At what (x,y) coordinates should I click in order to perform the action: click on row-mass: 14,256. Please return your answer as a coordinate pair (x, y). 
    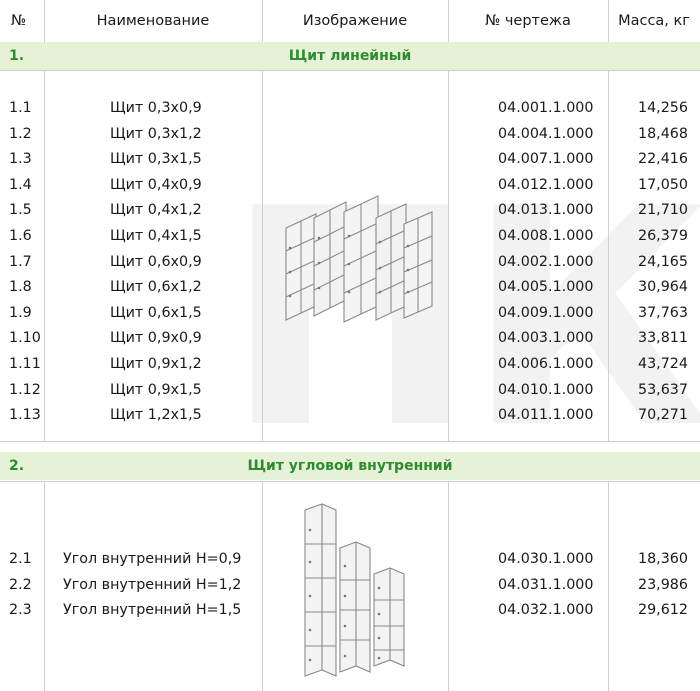
    Looking at the image, I should click on (662, 108).